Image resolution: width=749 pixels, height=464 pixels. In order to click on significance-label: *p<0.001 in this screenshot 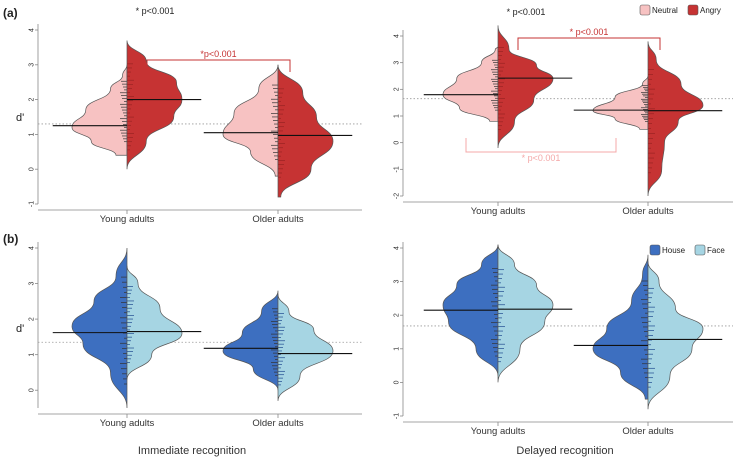, I will do `click(218, 54)`.